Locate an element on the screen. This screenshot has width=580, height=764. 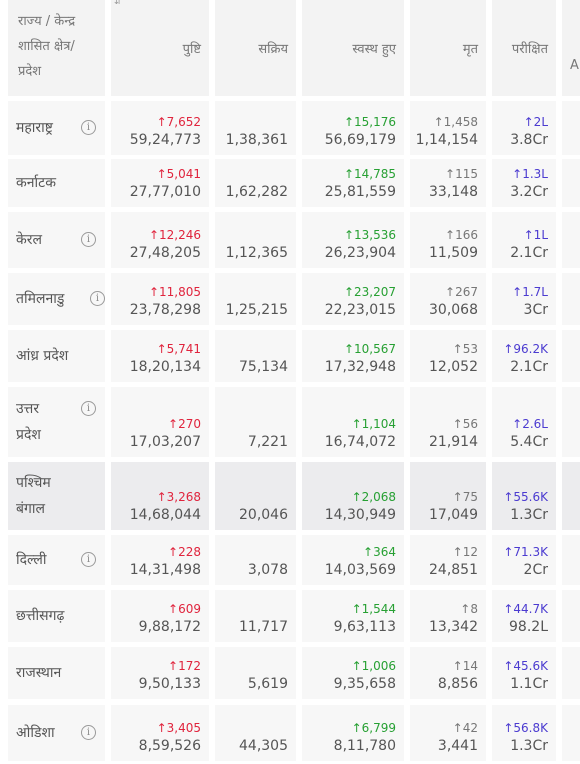
c-delta: ↑228 is located at coordinates (184, 552).